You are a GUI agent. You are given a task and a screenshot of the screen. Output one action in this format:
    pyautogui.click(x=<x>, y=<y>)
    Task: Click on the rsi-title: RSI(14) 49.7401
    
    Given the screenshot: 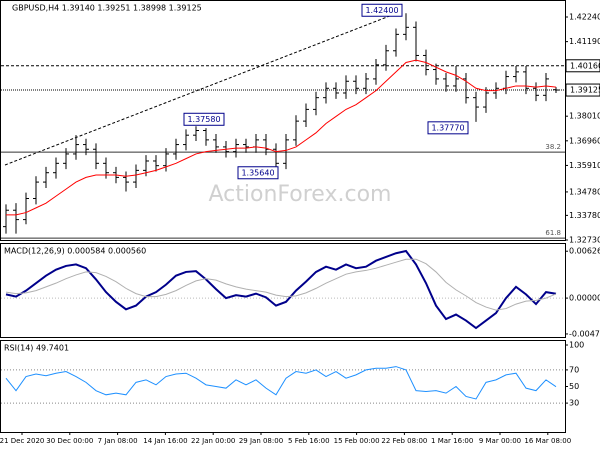 What is the action you would take?
    pyautogui.click(x=36, y=348)
    